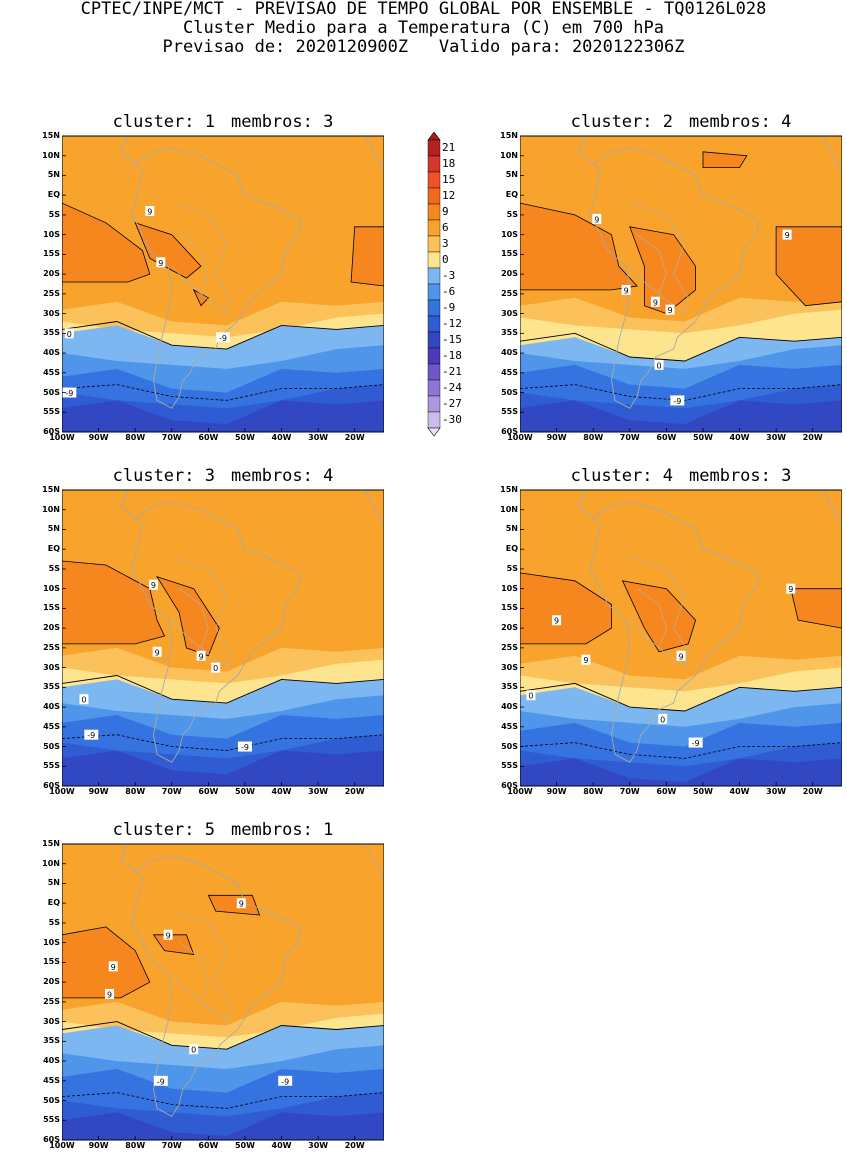 The image size is (847, 1157). Describe the element at coordinates (53, 175) in the screenshot. I see `lat-tick-label: 5N` at that location.